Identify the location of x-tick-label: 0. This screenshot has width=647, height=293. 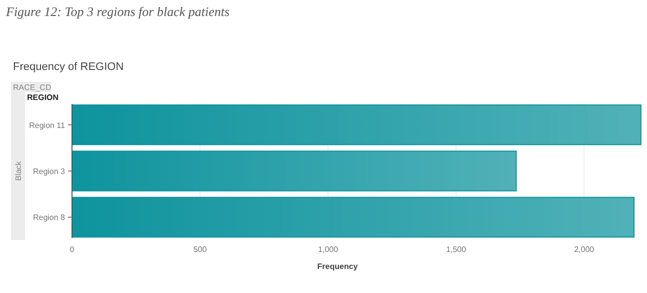
(72, 249).